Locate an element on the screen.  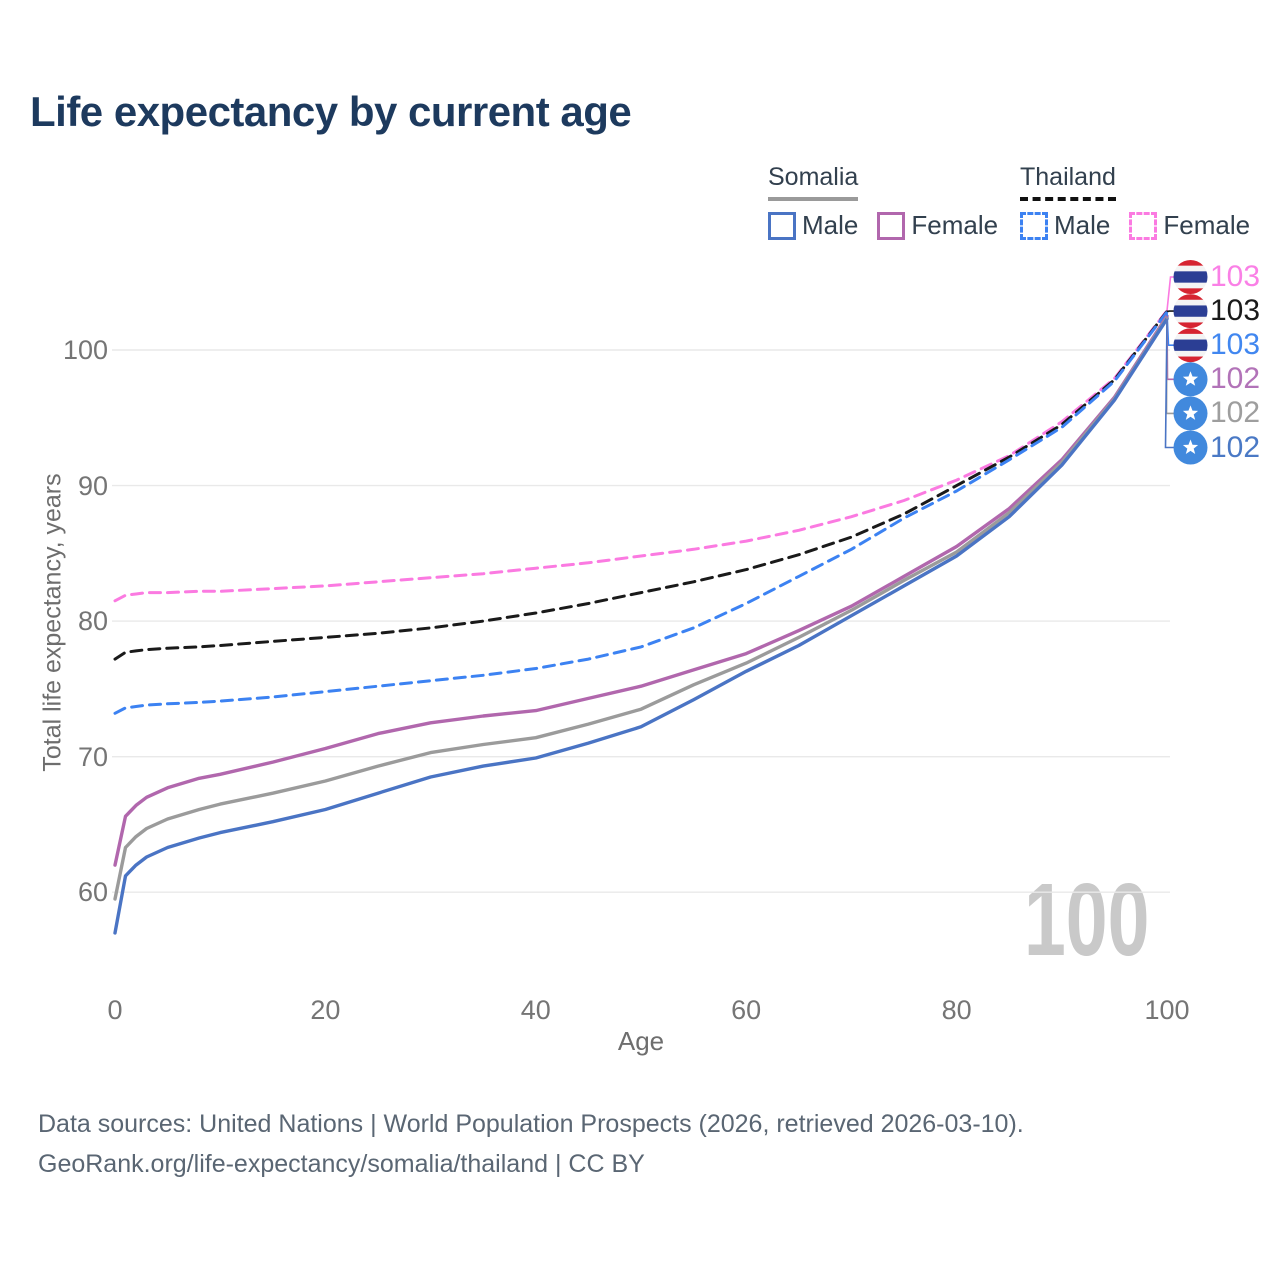
y-tick-label-90: 90 is located at coordinates (92, 485).